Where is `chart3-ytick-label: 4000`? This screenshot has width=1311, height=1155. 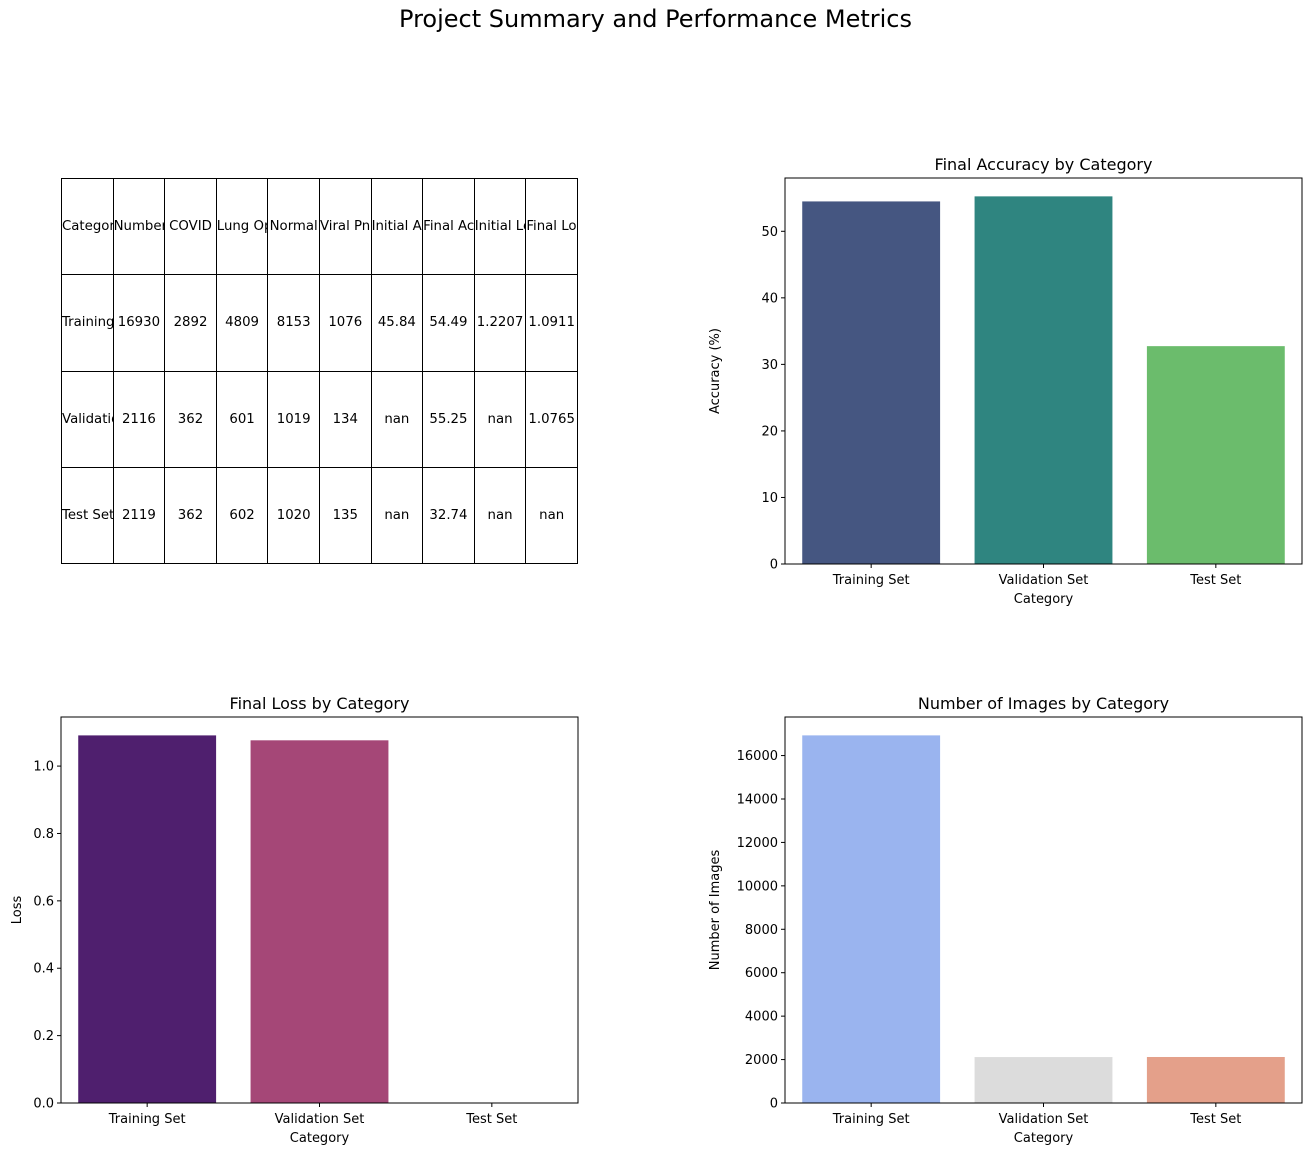
chart3-ytick-label: 4000 is located at coordinates (761, 1017).